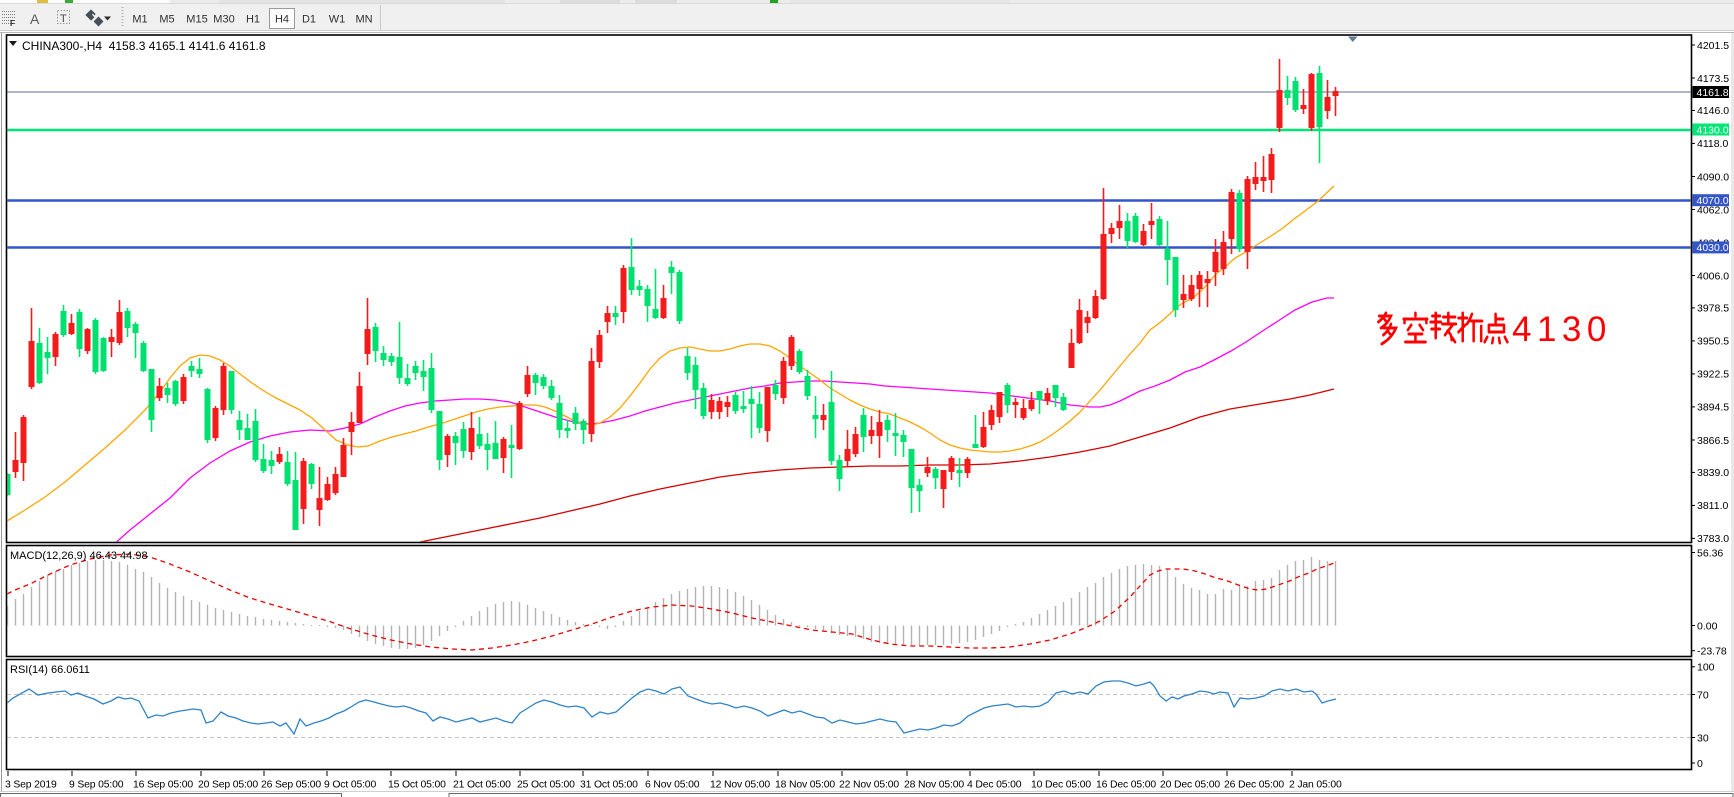 This screenshot has height=797, width=1734. What do you see at coordinates (291, 785) in the screenshot?
I see `svg-text: 26 Sep 05:00` at bounding box center [291, 785].